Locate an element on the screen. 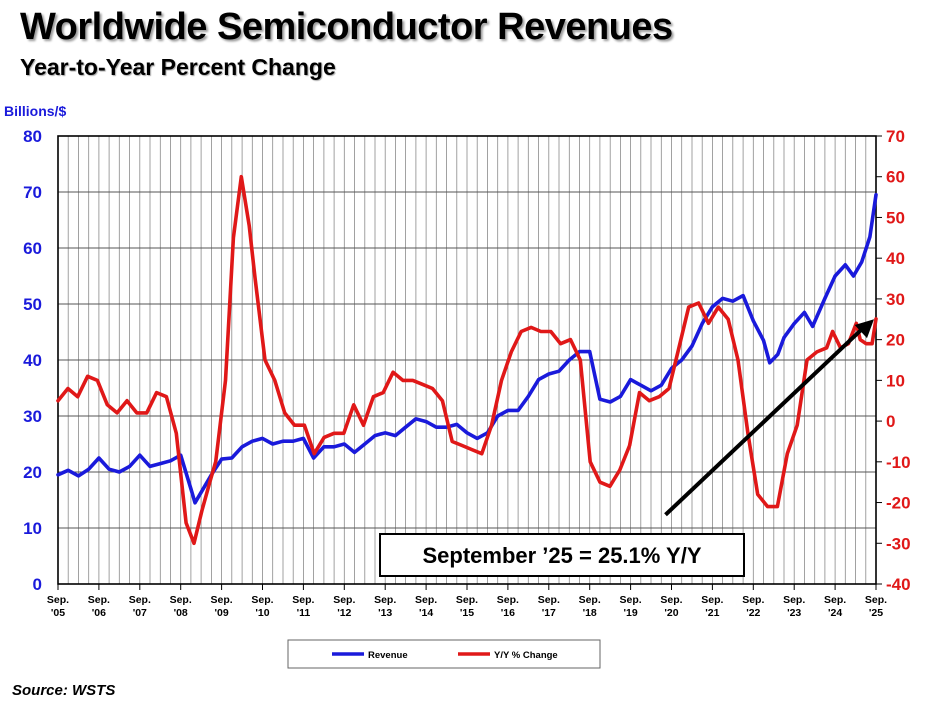 The image size is (940, 706). left-axis-tick-label: 70 is located at coordinates (32, 192).